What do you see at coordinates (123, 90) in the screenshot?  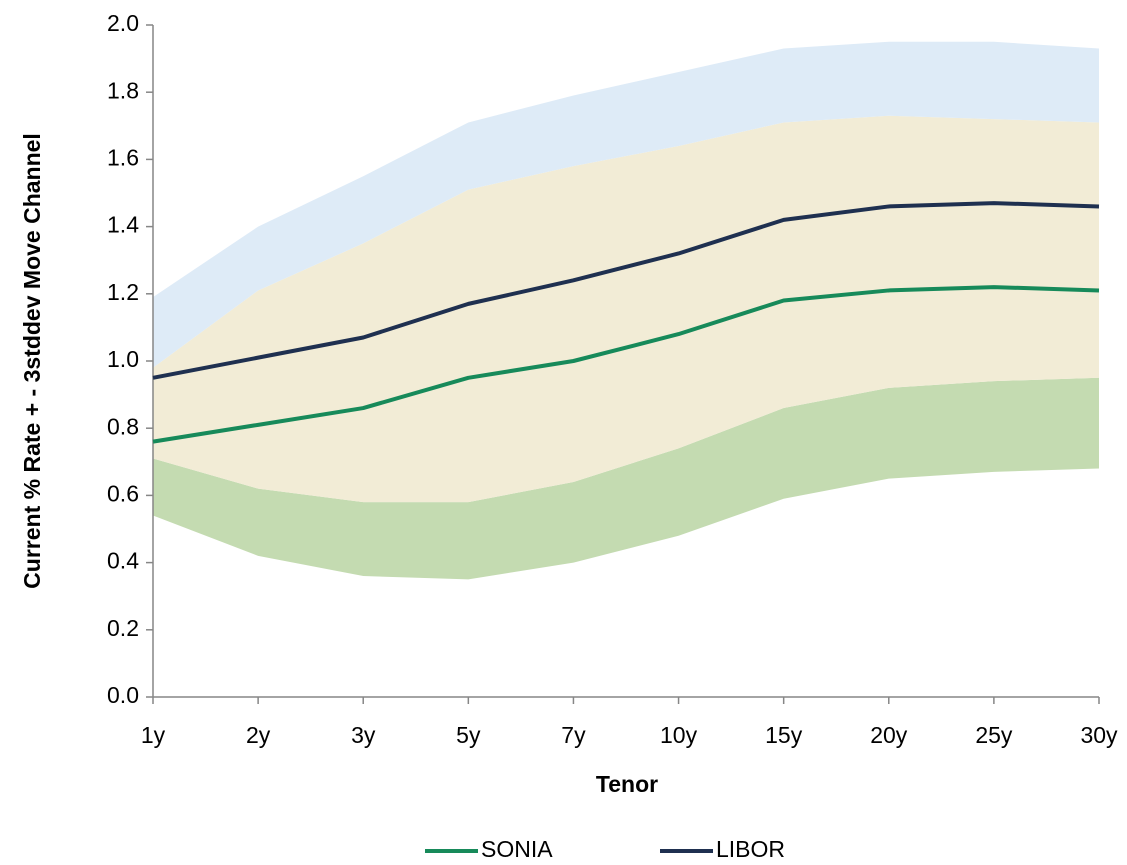 I see `y-tick-label: 1.8` at bounding box center [123, 90].